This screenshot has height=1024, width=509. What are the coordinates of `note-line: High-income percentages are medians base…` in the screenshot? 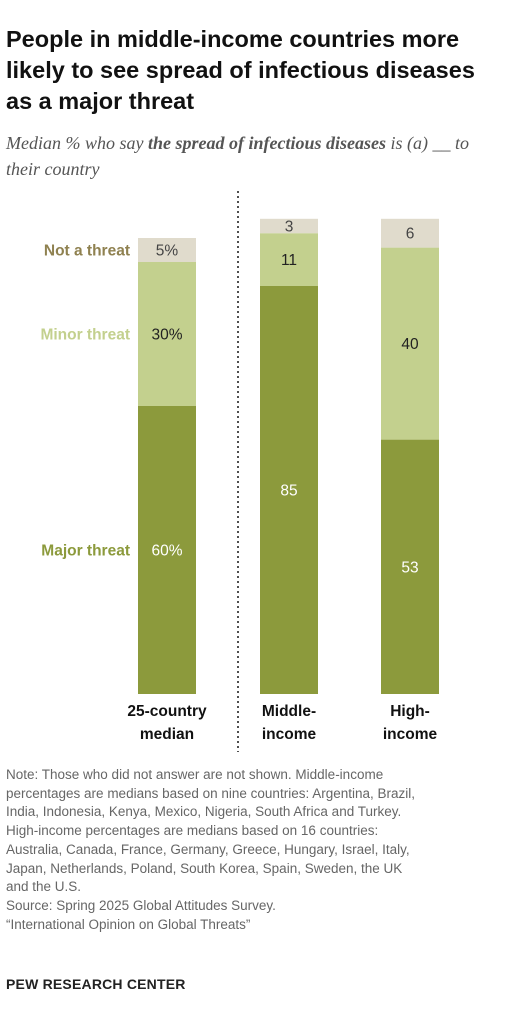 It's located at (192, 831).